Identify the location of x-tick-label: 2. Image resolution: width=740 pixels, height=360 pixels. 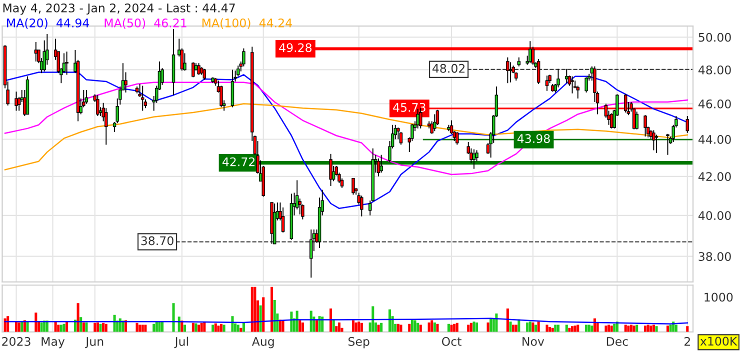
(687, 341).